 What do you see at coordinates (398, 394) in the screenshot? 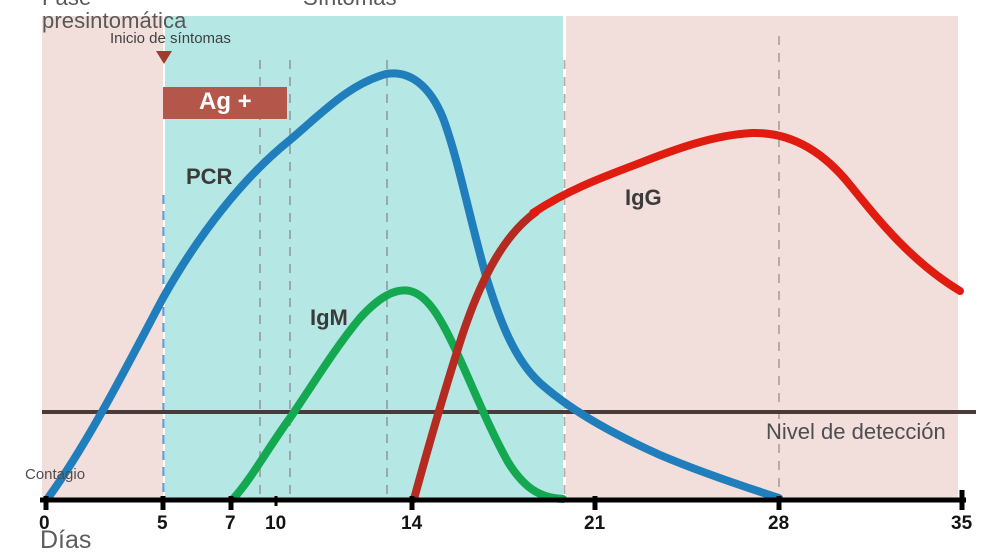
I see `curve-igm` at bounding box center [398, 394].